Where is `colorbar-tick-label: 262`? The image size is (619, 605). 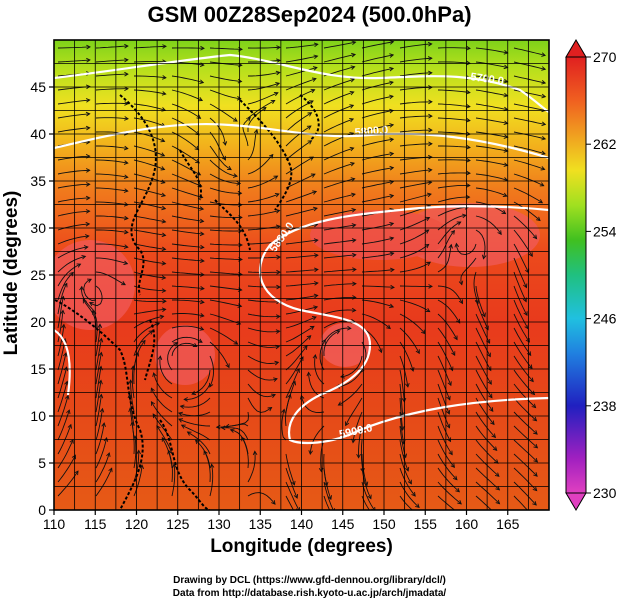
colorbar-tick-label: 262 is located at coordinates (605, 144).